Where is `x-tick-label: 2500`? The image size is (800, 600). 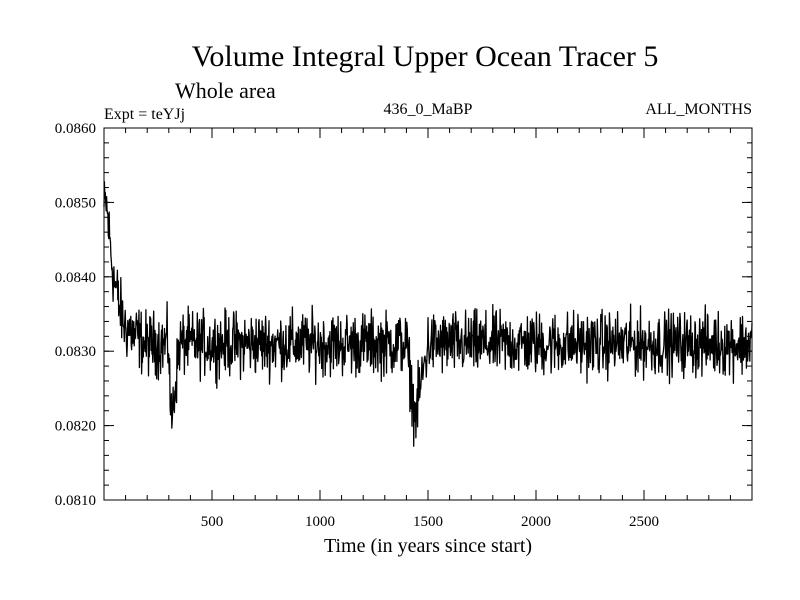 x-tick-label: 2500 is located at coordinates (644, 522).